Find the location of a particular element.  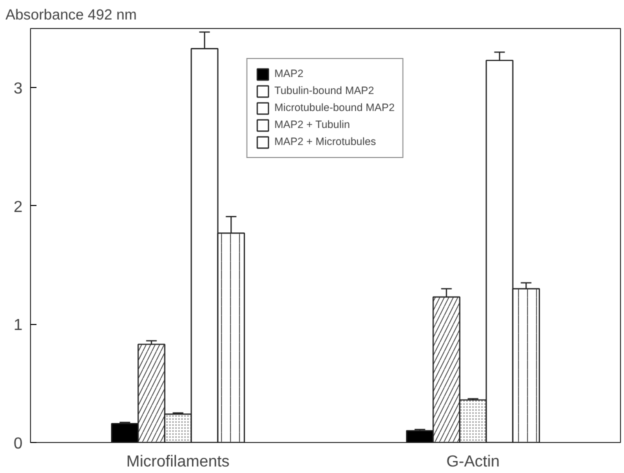

x-tick-label: Microfilaments is located at coordinates (178, 462).